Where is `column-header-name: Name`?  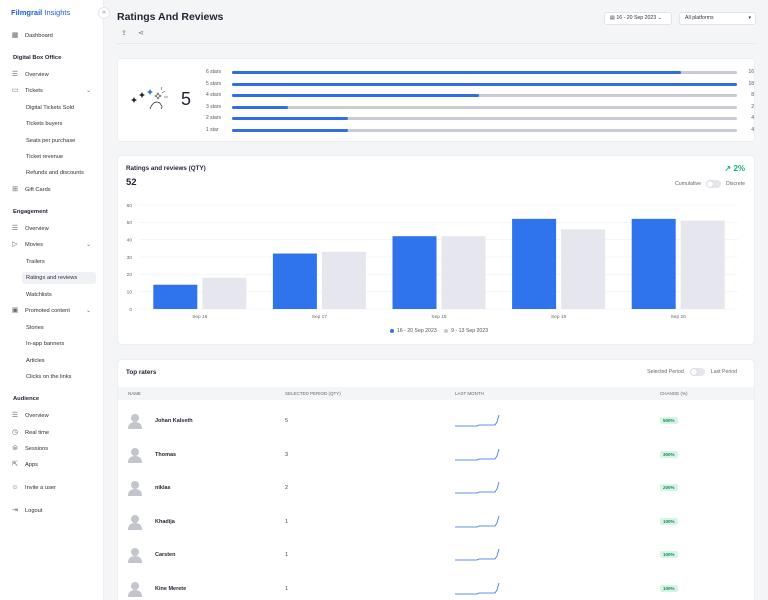
column-header-name: Name is located at coordinates (135, 393).